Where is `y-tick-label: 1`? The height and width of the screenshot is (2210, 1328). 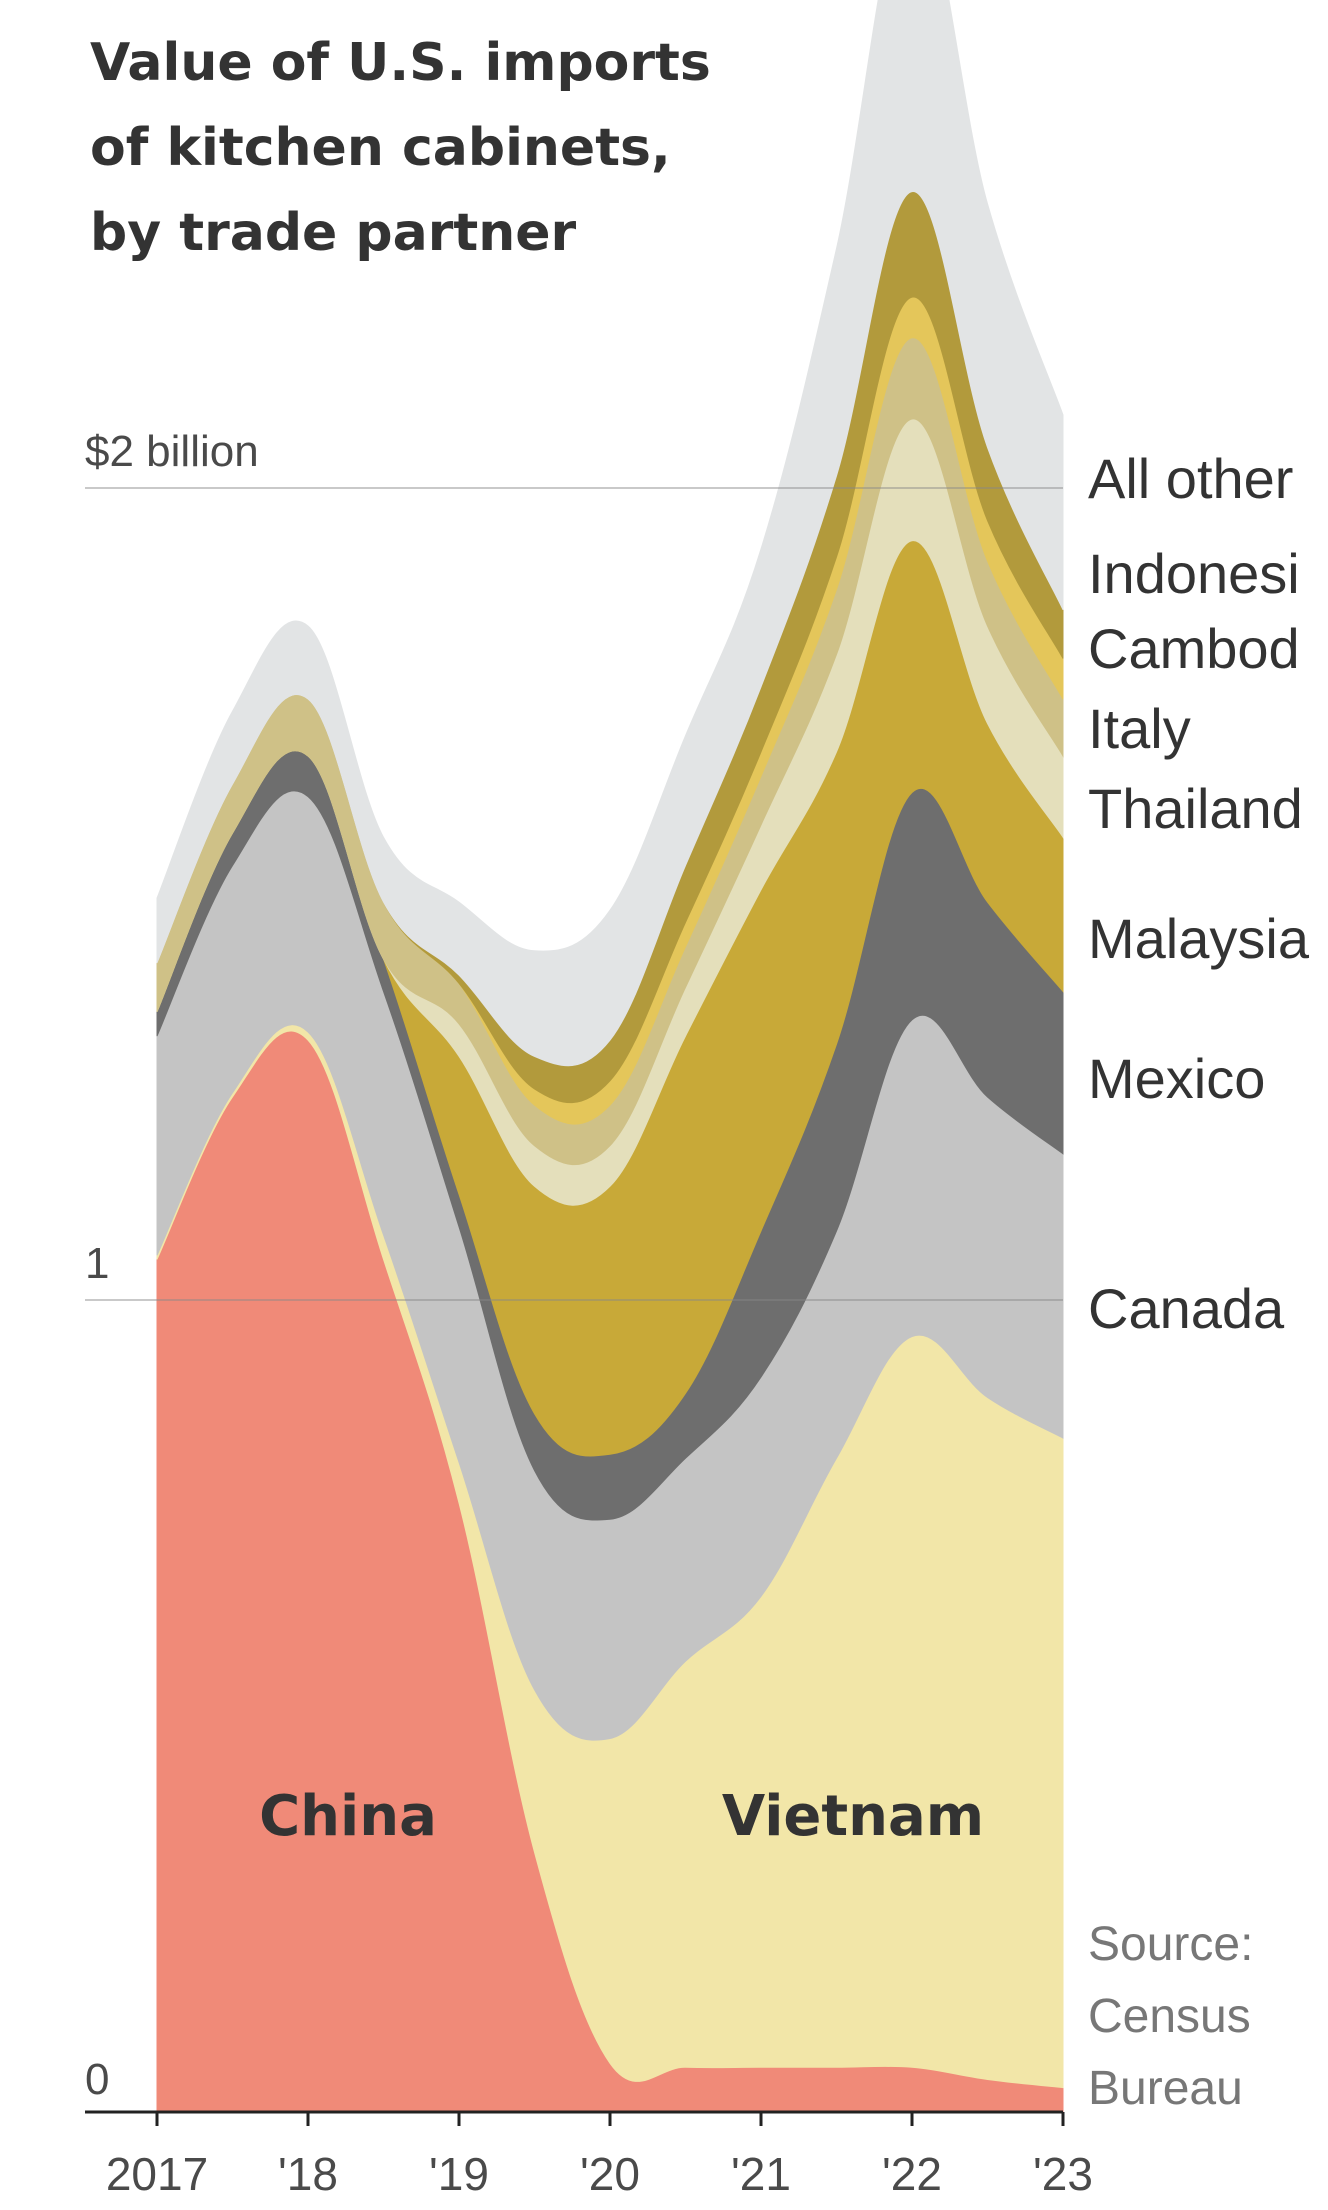 y-tick-label: 1 is located at coordinates (97, 1263).